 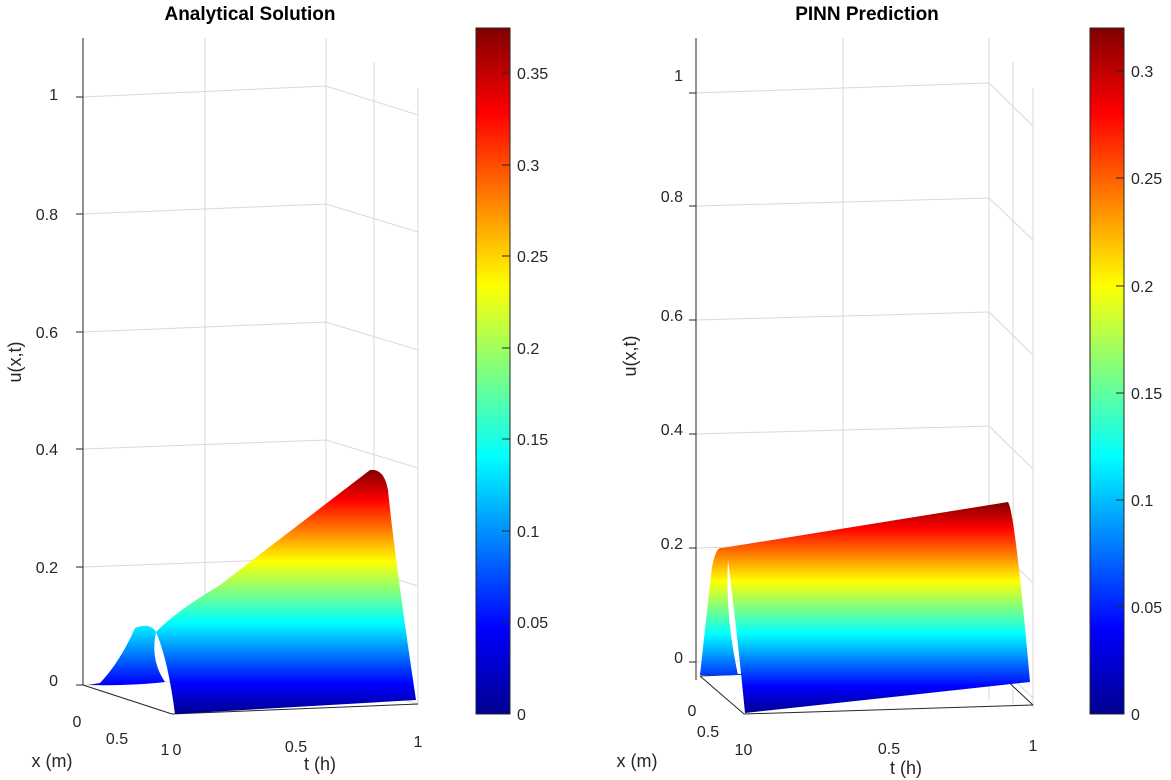 What do you see at coordinates (47, 215) in the screenshot?
I see `left-z-tick-4: 0.8` at bounding box center [47, 215].